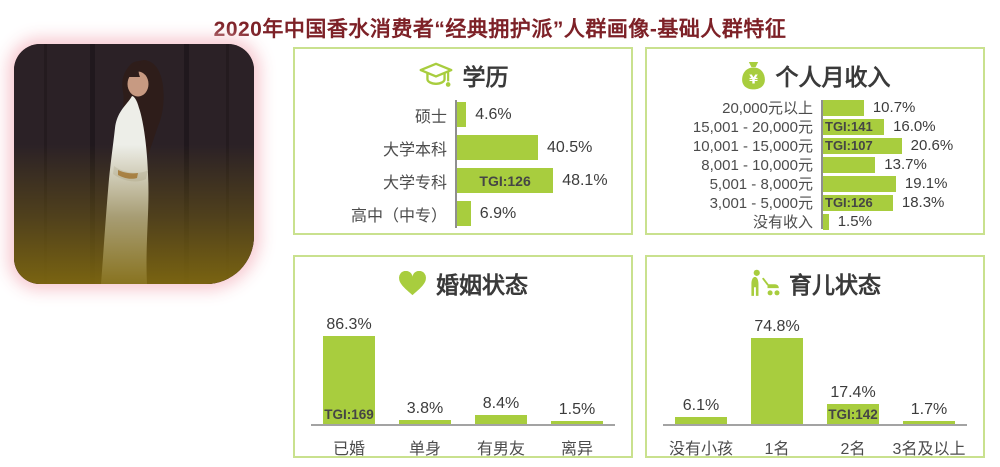 The height and width of the screenshot is (467, 1000). I want to click on bar-value-label: 19.1%, so click(926, 183).